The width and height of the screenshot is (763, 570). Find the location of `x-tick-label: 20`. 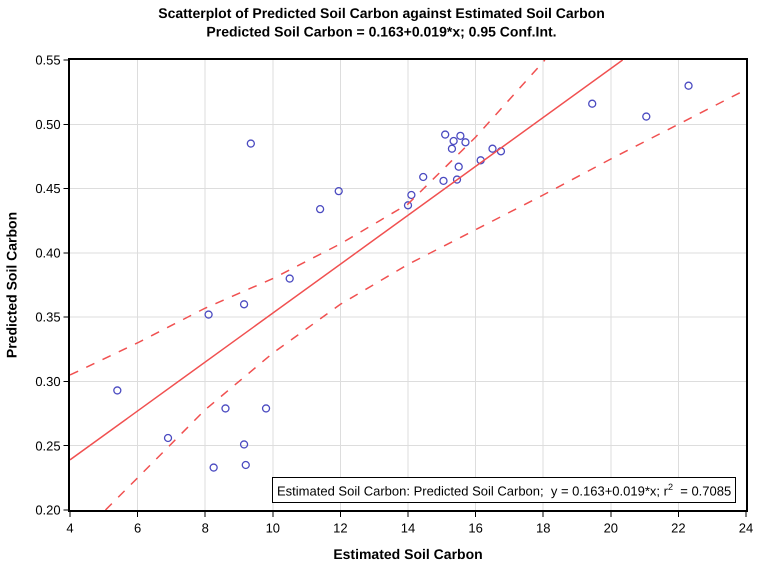

x-tick-label: 20 is located at coordinates (611, 528).